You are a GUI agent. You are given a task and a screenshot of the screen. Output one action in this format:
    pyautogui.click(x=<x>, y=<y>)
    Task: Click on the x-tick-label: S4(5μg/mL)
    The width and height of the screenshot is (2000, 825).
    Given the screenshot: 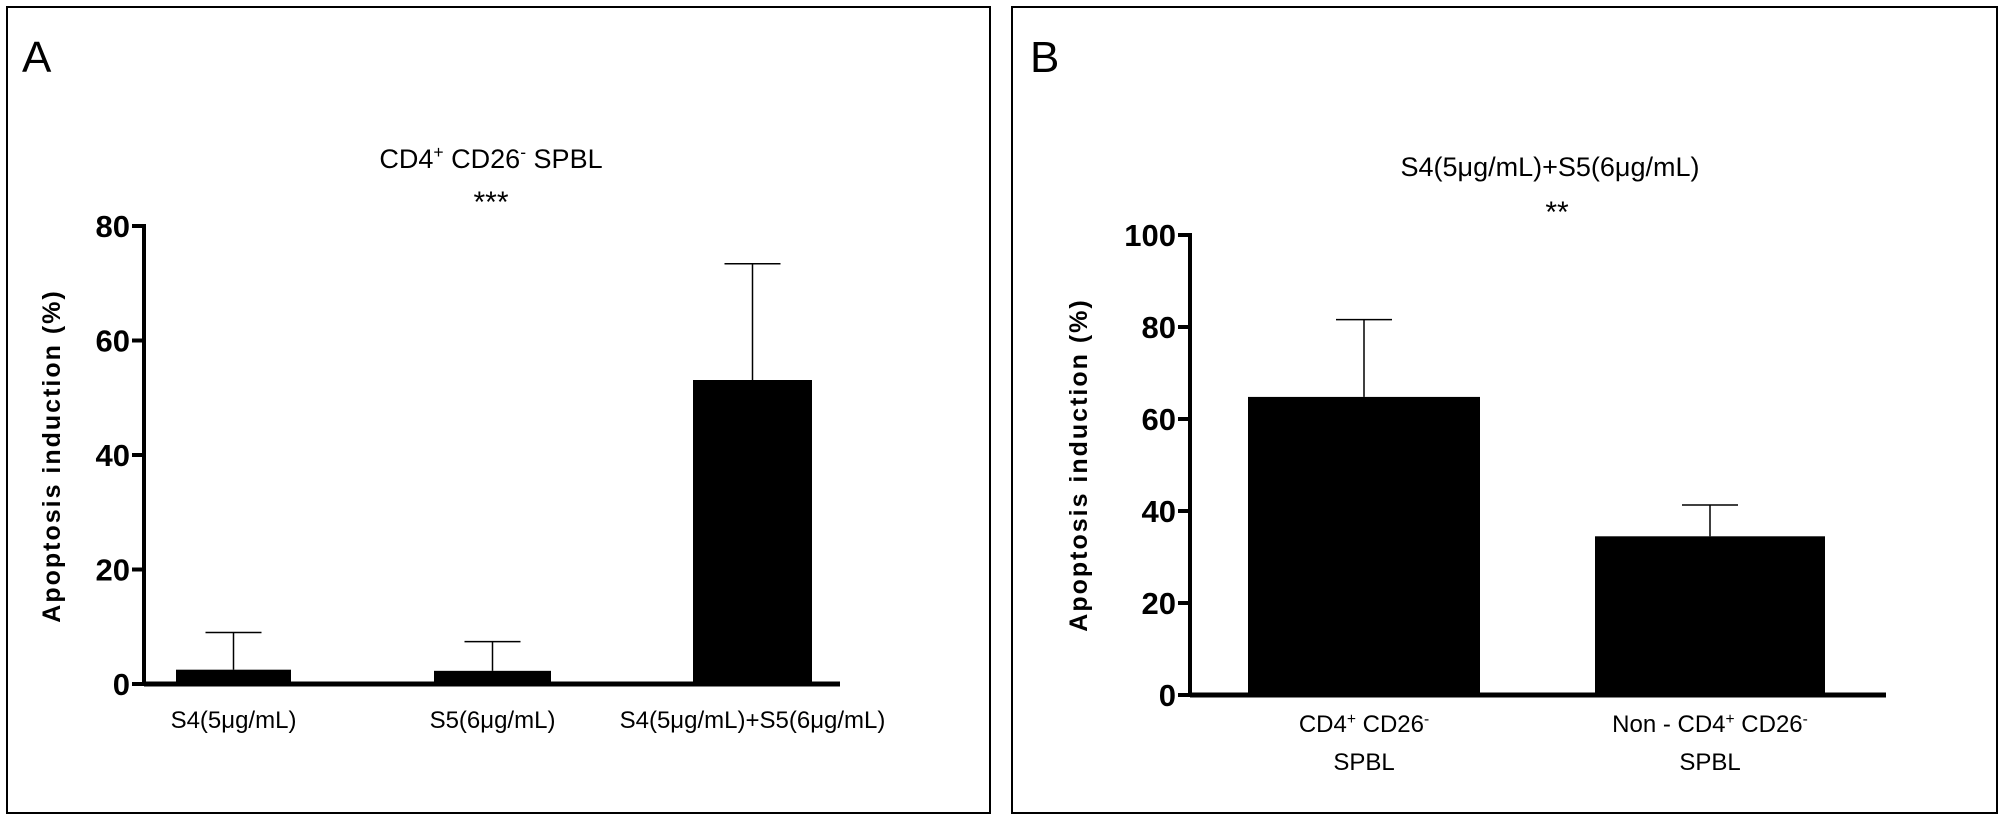 What is the action you would take?
    pyautogui.click(x=234, y=720)
    